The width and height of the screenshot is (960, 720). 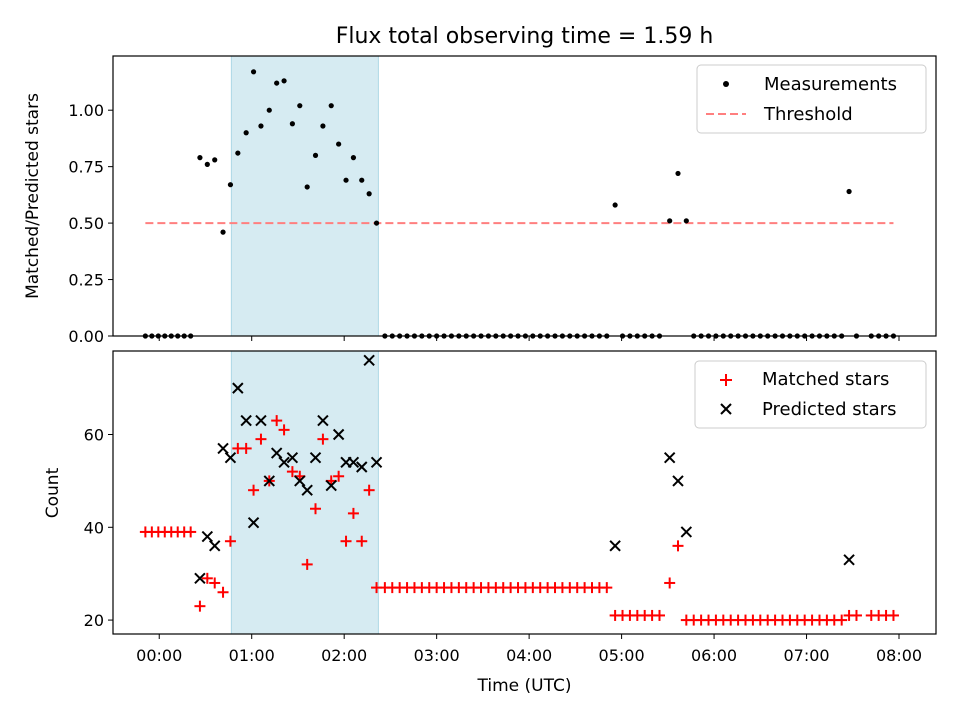 I want to click on top-legend-box, so click(x=811, y=99).